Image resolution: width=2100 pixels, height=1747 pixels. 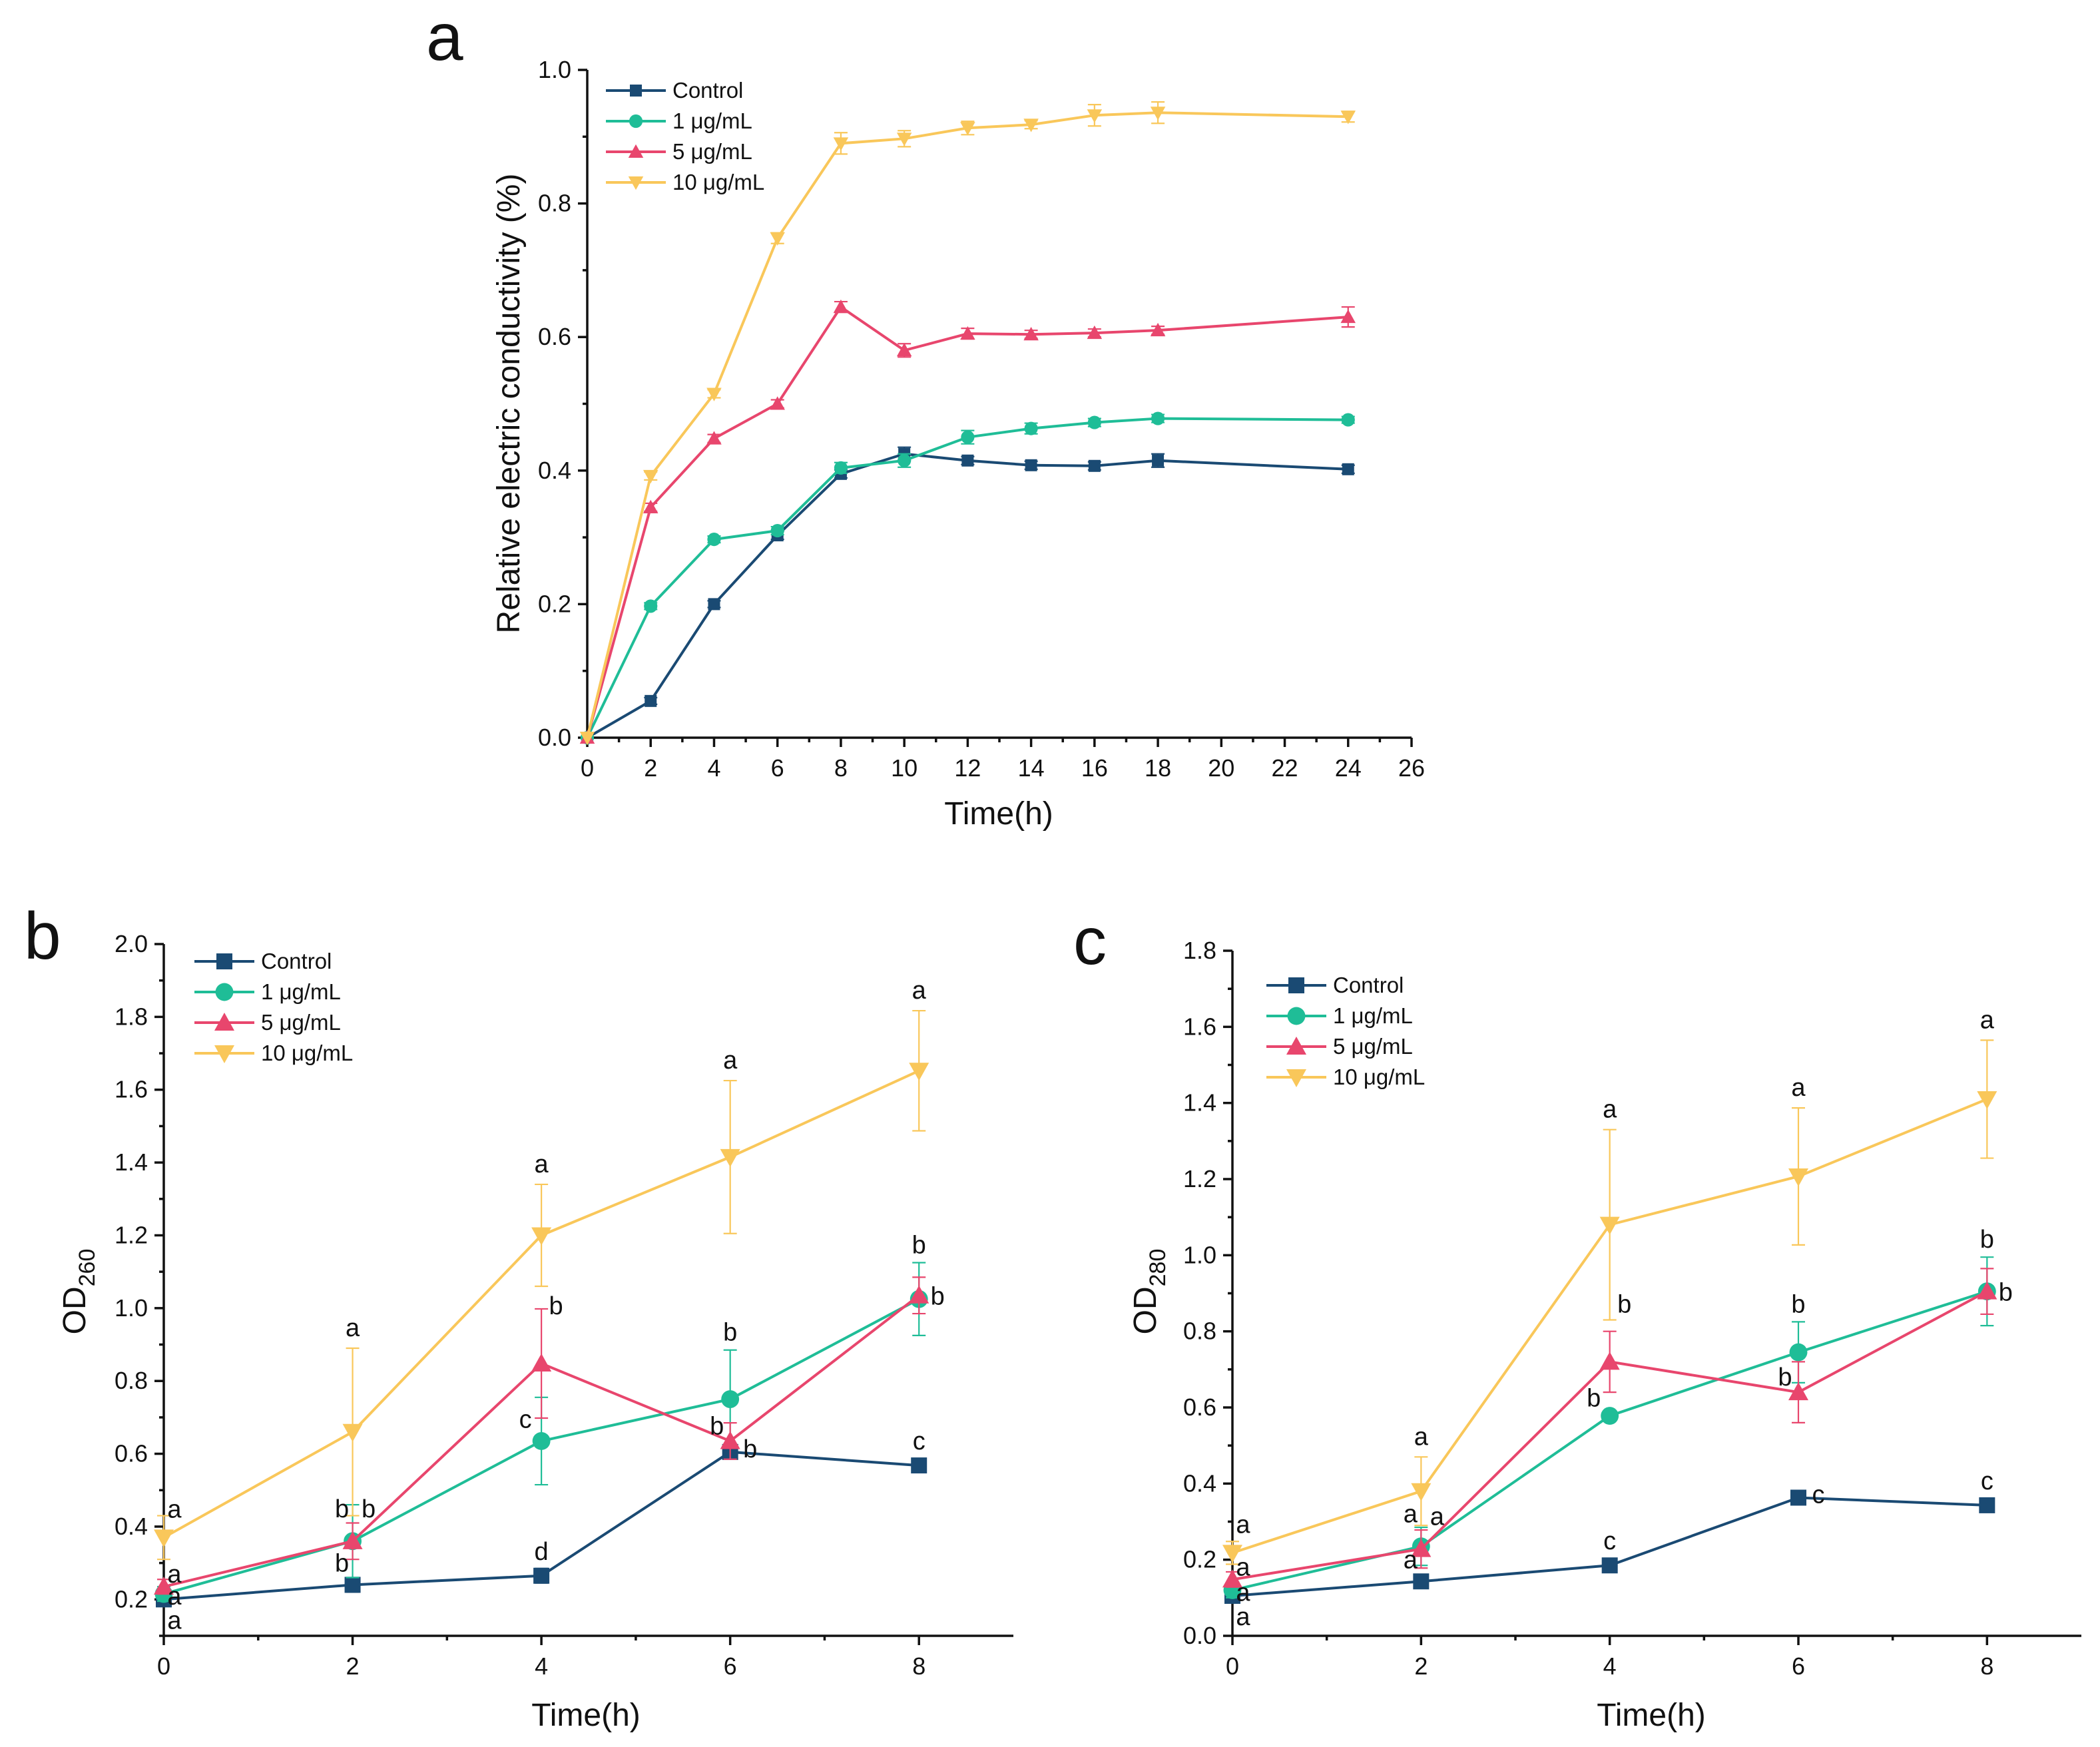 I want to click on panel-letter-c: c, so click(x=1090, y=941).